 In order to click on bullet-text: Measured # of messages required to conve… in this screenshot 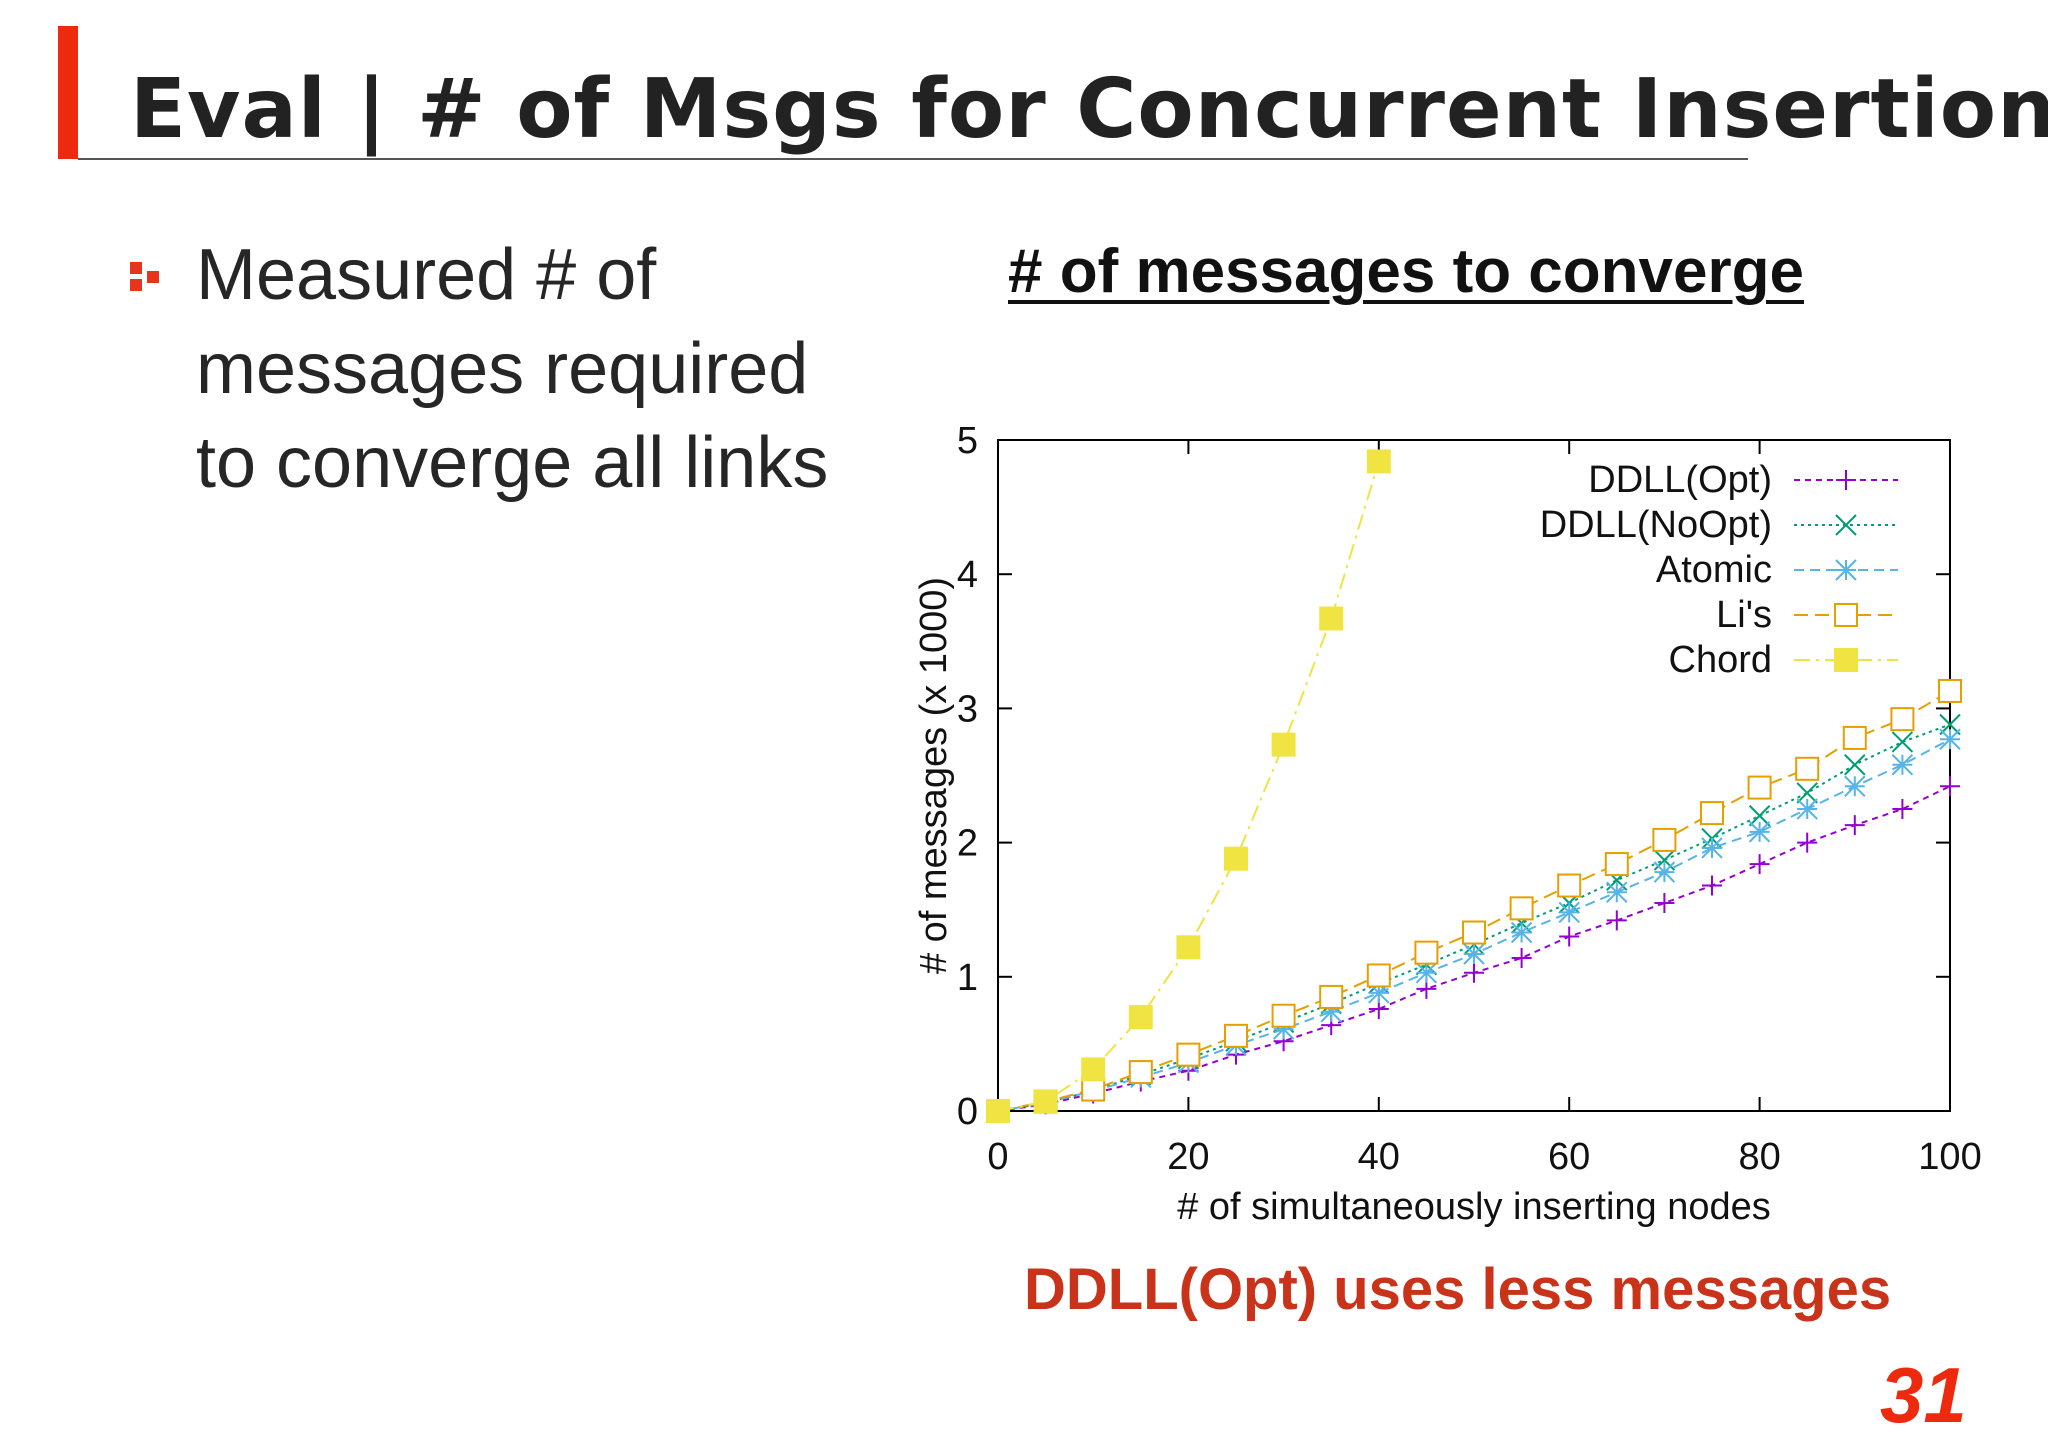, I will do `click(512, 369)`.